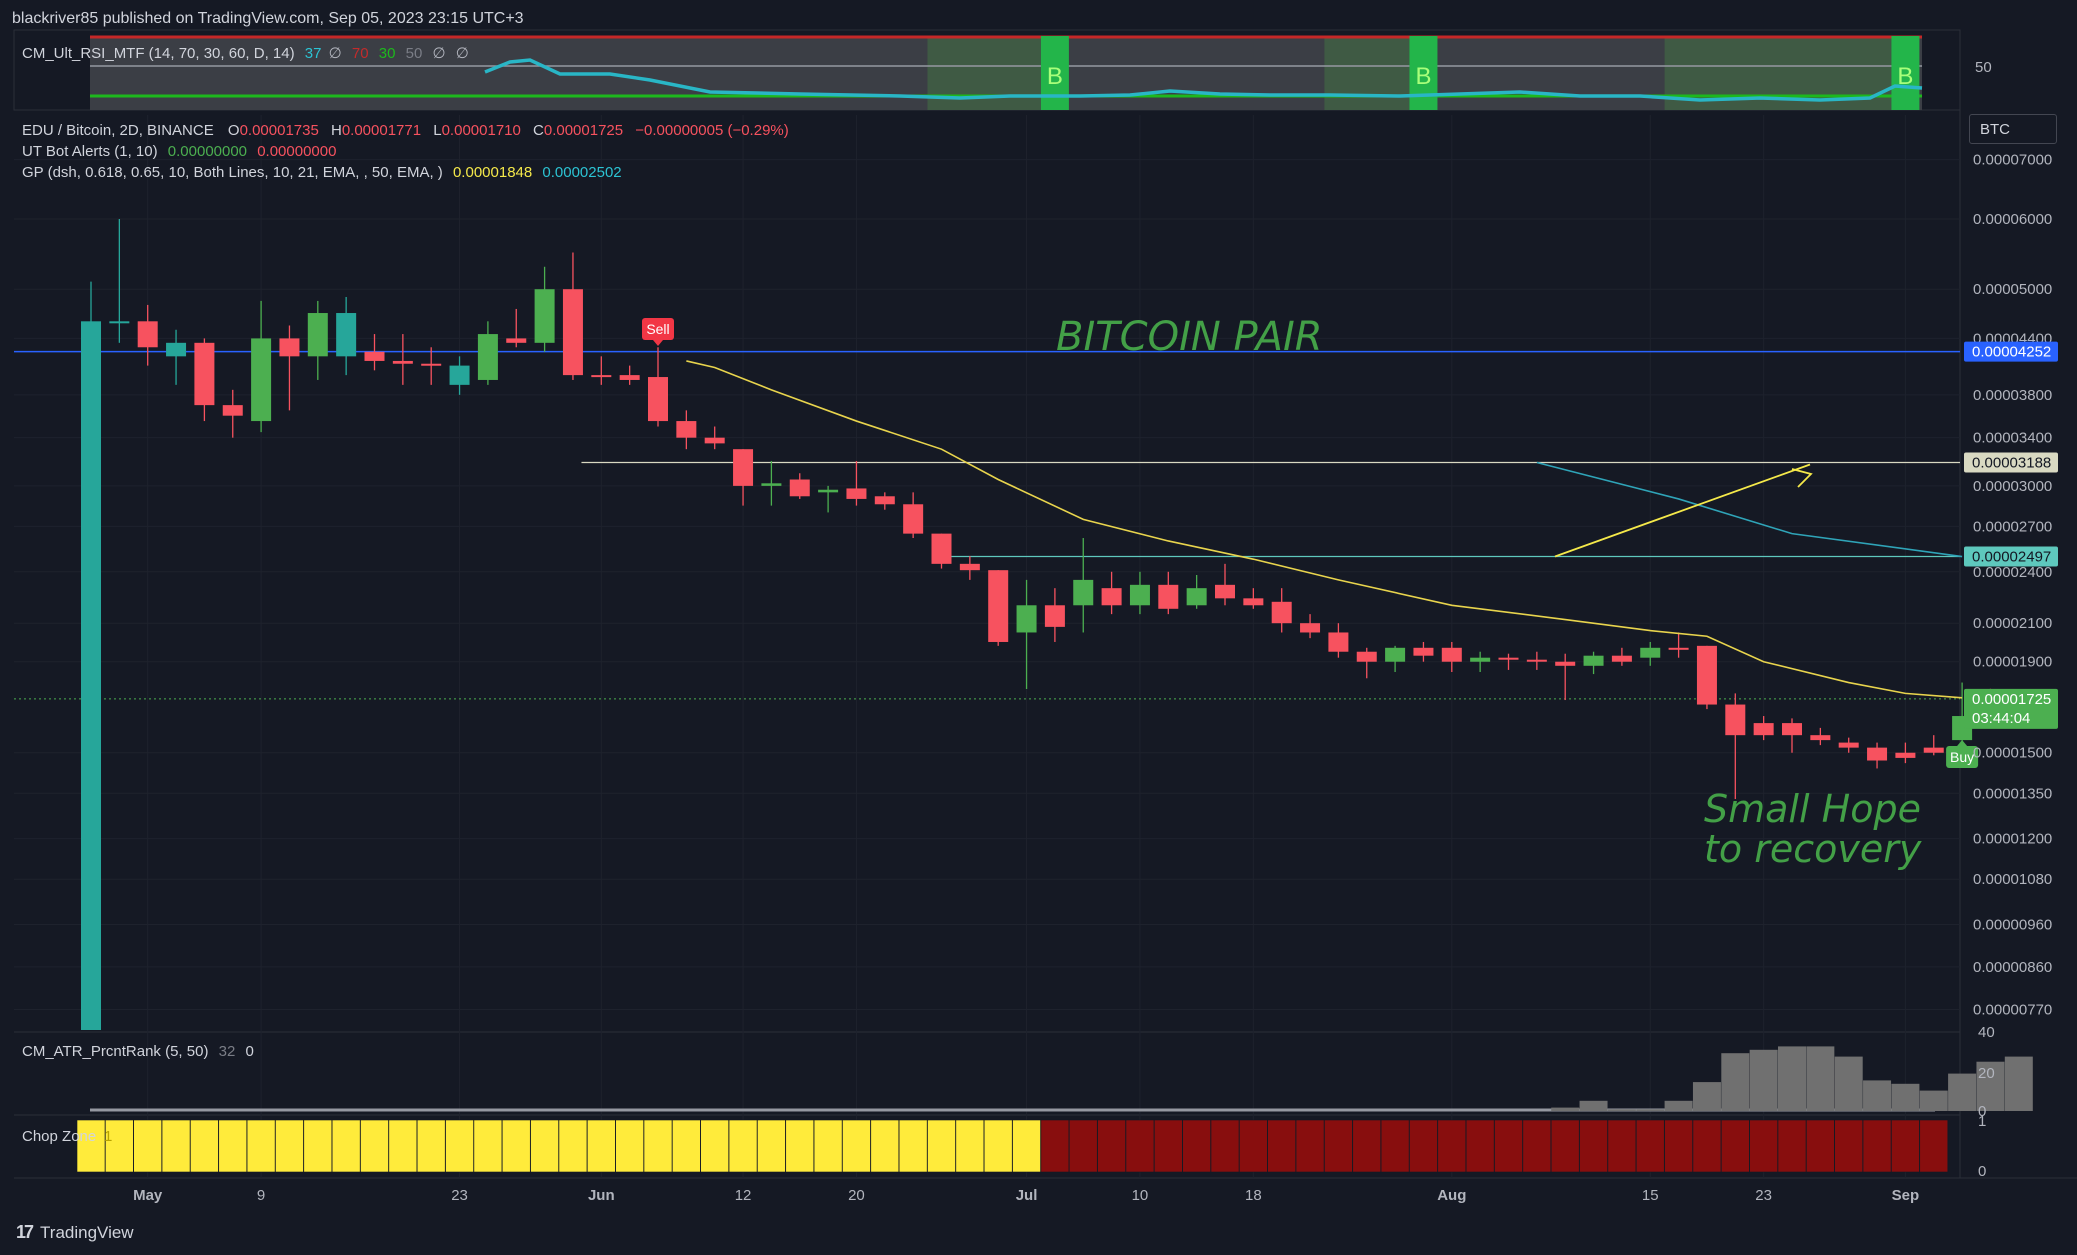  Describe the element at coordinates (2012, 1009) in the screenshot. I see `price-tick-label: 0.00000770` at that location.